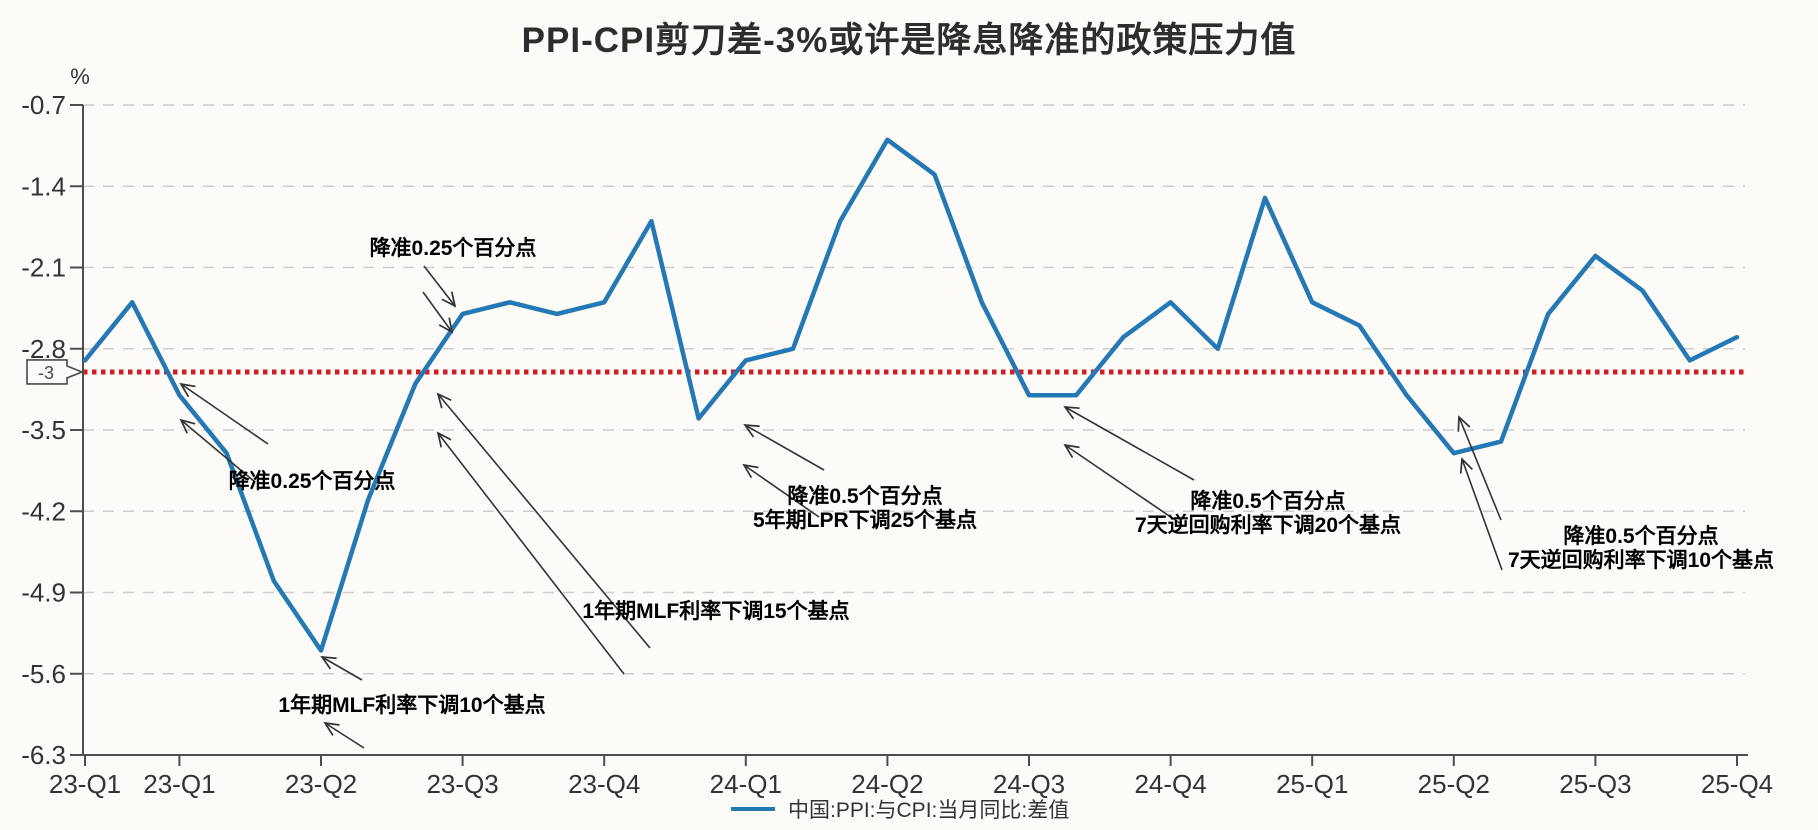  Describe the element at coordinates (1170, 784) in the screenshot. I see `x-tick-label: 24-Q4` at that location.